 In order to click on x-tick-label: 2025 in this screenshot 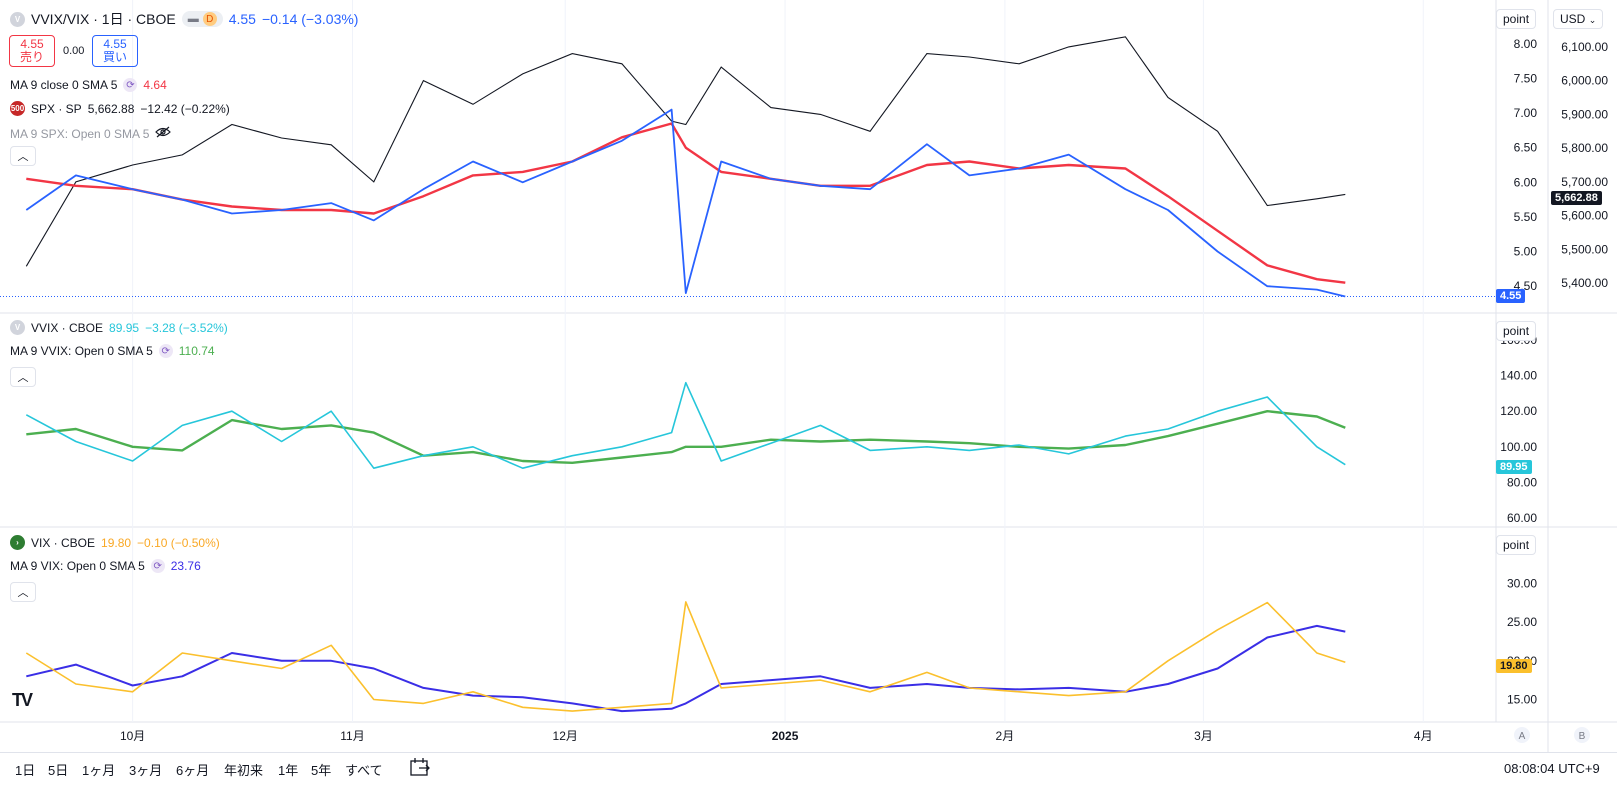, I will do `click(785, 736)`.